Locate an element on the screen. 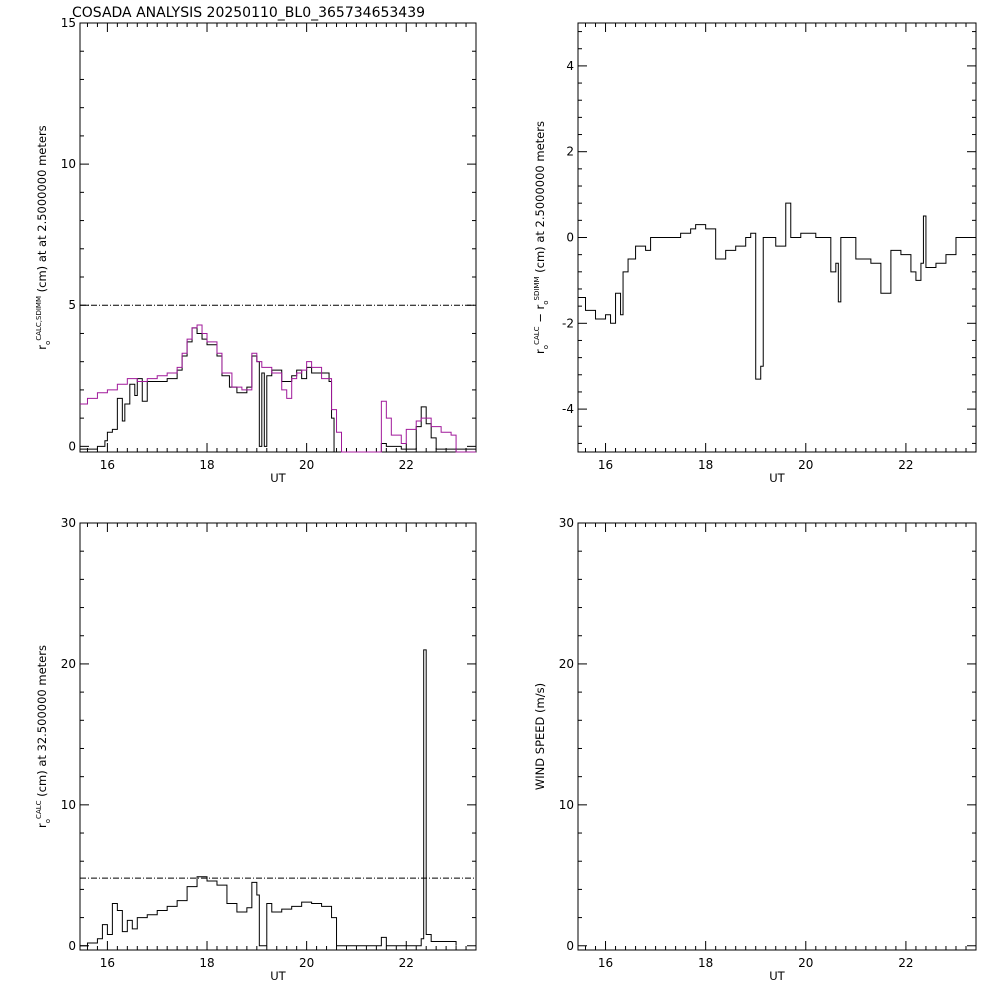 This screenshot has width=1000, height=1000. y-axis-label: roCALC,SDIMM (cm) at at 2.5000000 meters is located at coordinates (43, 237).